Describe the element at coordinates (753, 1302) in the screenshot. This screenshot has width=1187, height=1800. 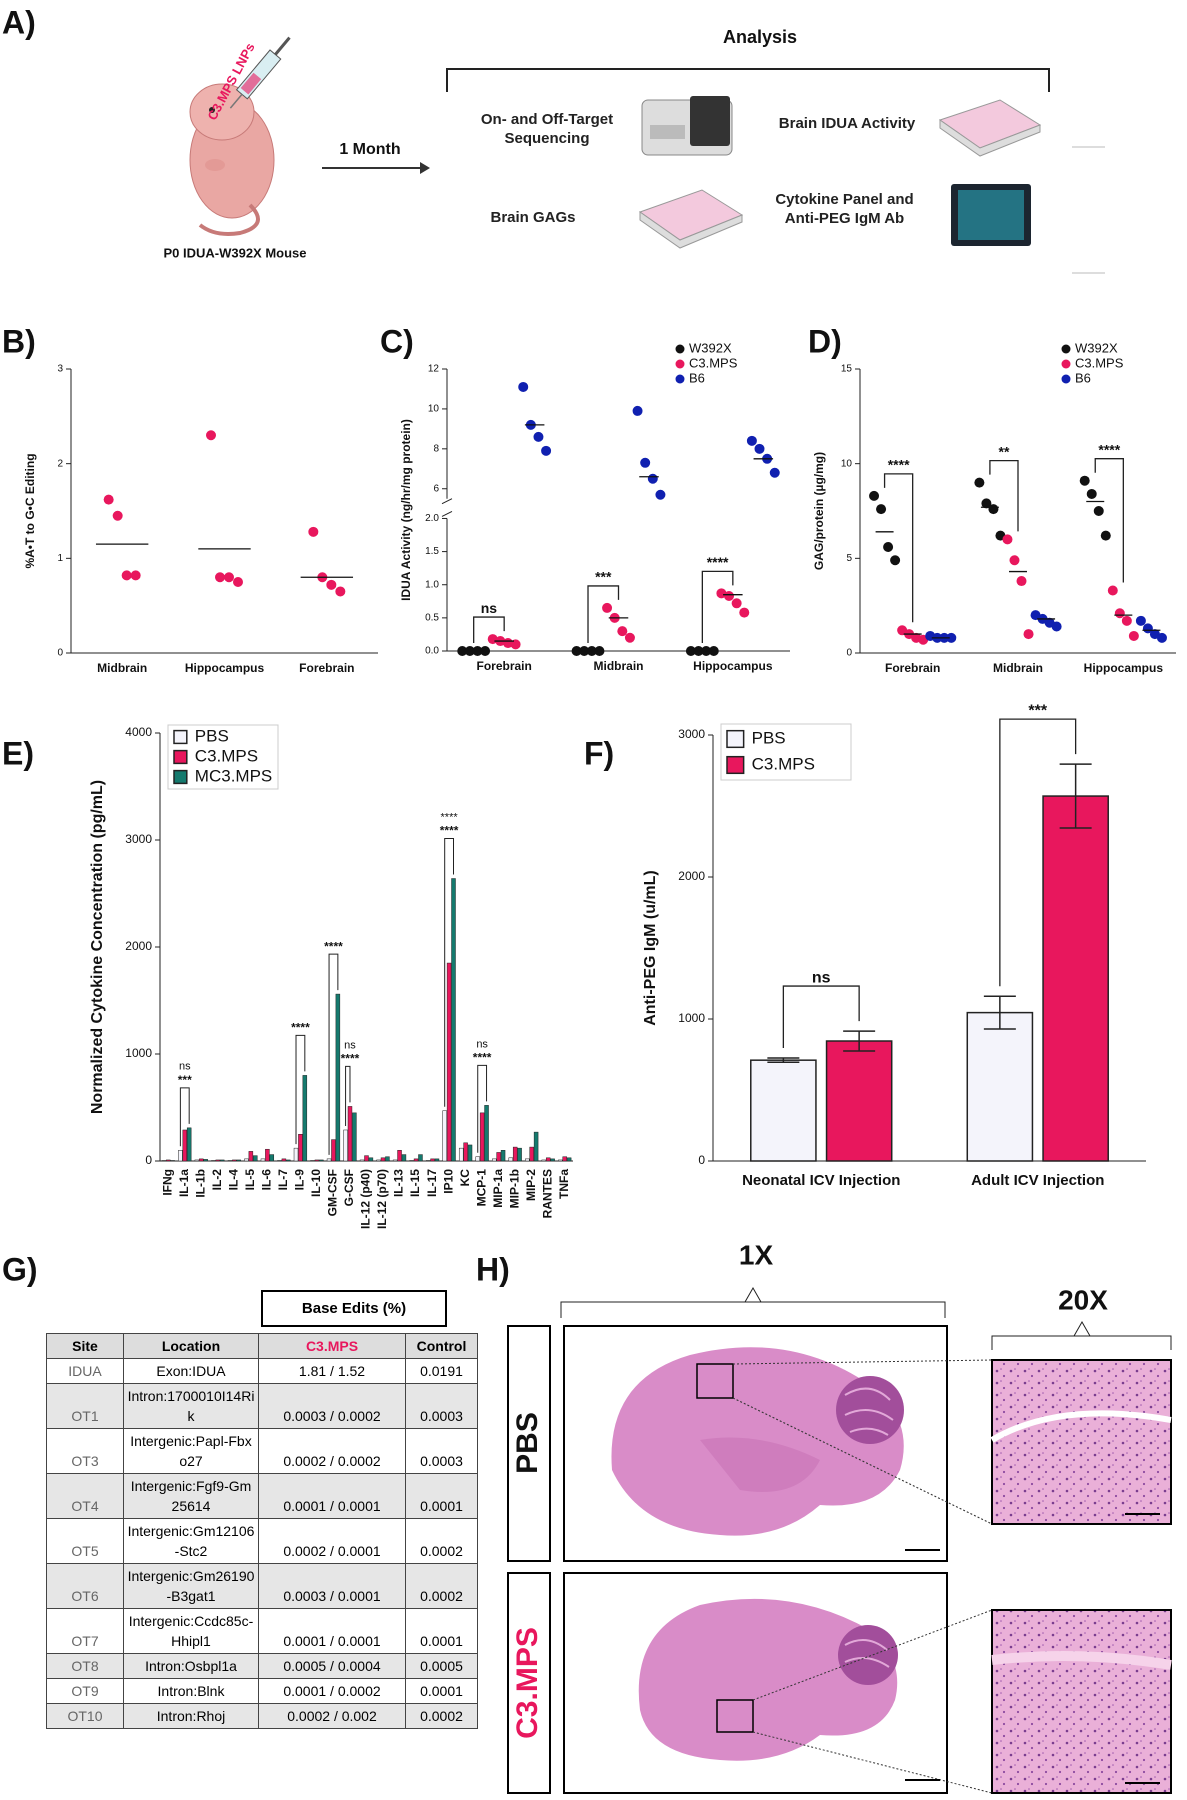
I see `bracket` at that location.